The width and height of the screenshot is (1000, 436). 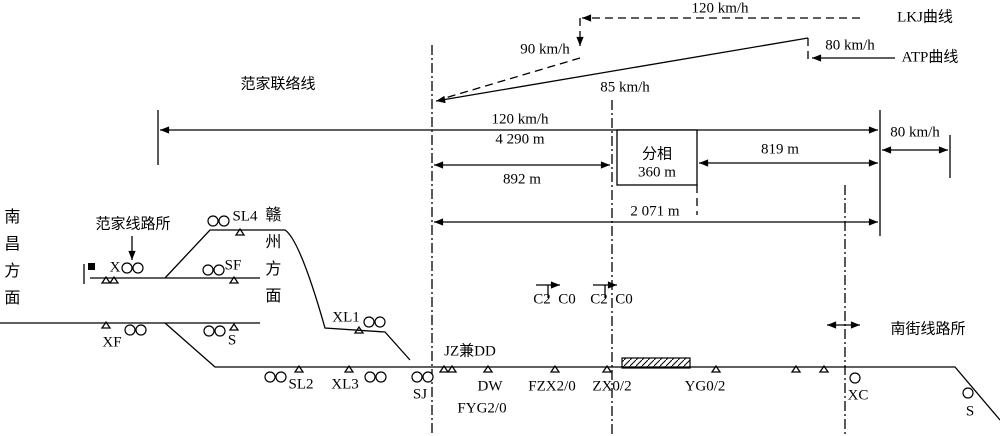 What do you see at coordinates (132, 223) in the screenshot?
I see `label: 范家线路所` at bounding box center [132, 223].